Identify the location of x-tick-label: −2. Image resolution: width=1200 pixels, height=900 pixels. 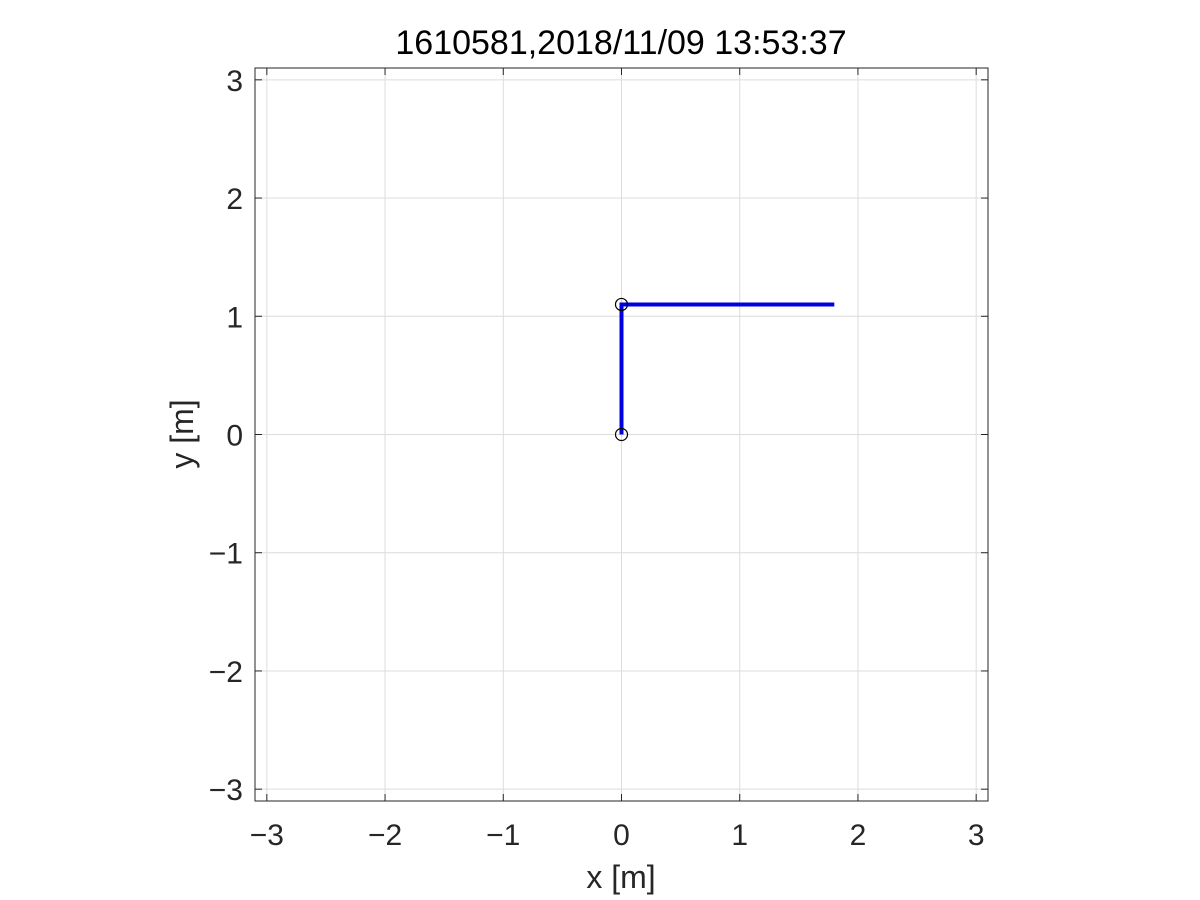
(385, 835).